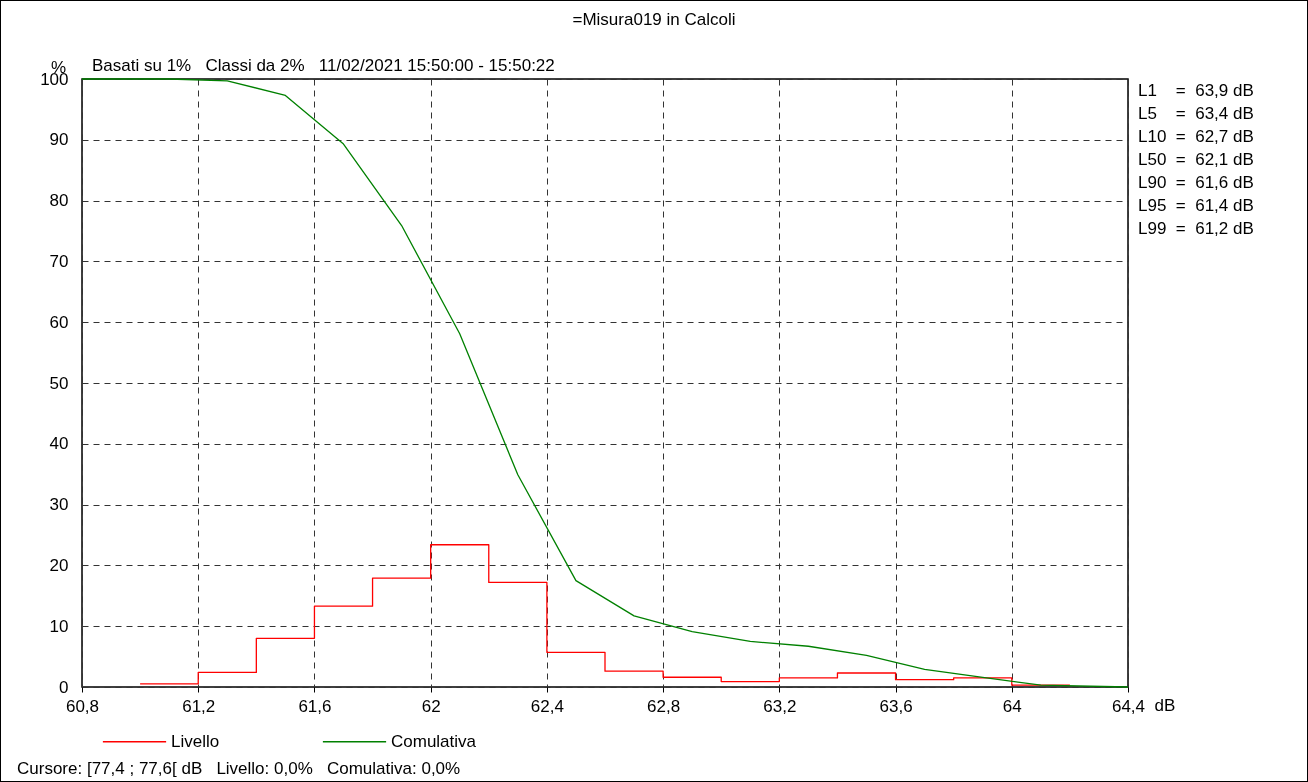 The image size is (1308, 782). I want to click on chart-title: =Misura019 in Calcoli, so click(654, 20).